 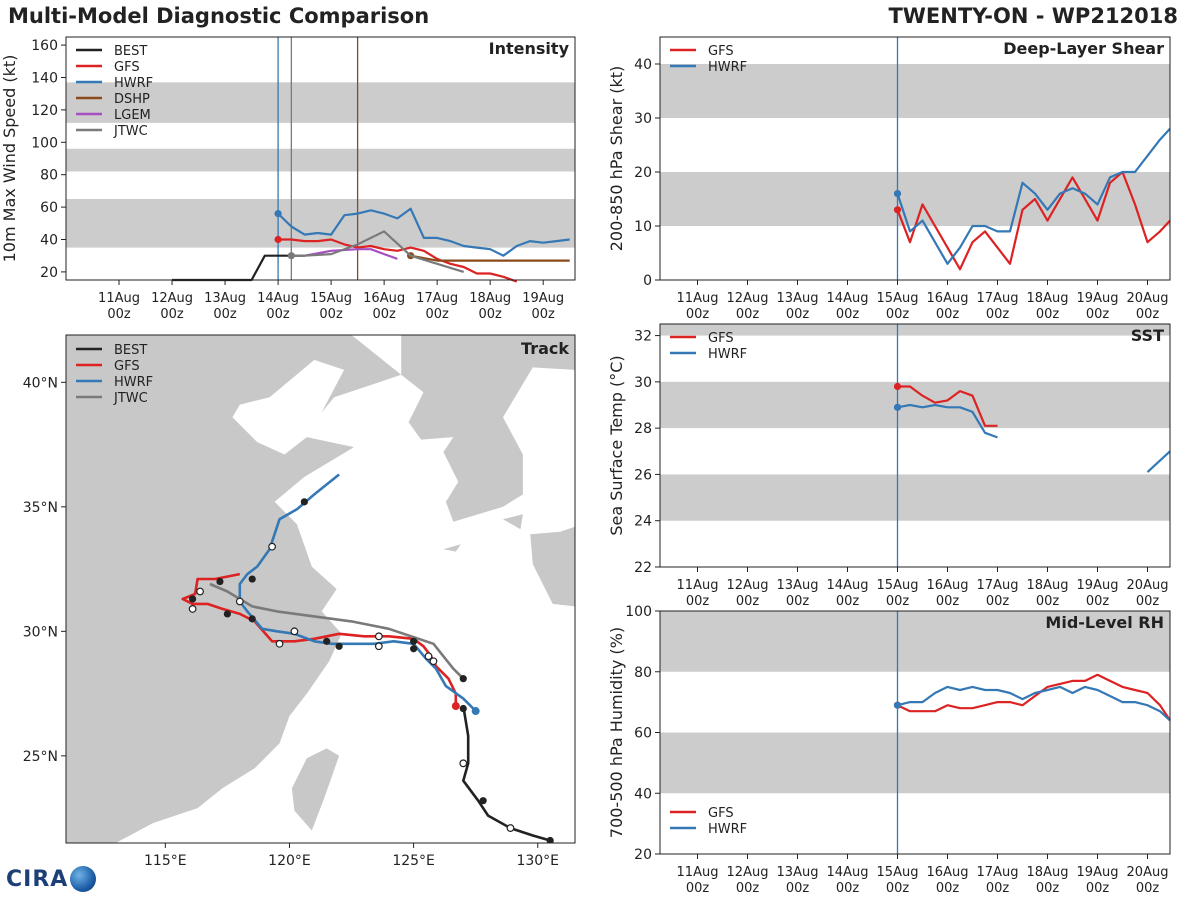 What do you see at coordinates (452, 548) in the screenshot?
I see `jeju-land` at bounding box center [452, 548].